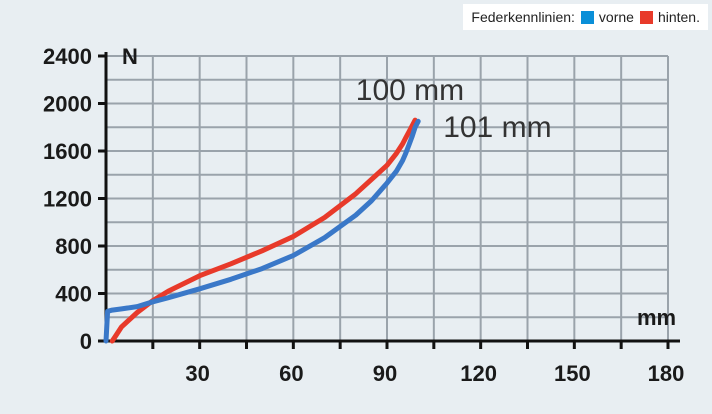 The width and height of the screenshot is (712, 414). I want to click on y-axis-unit: N, so click(130, 56).